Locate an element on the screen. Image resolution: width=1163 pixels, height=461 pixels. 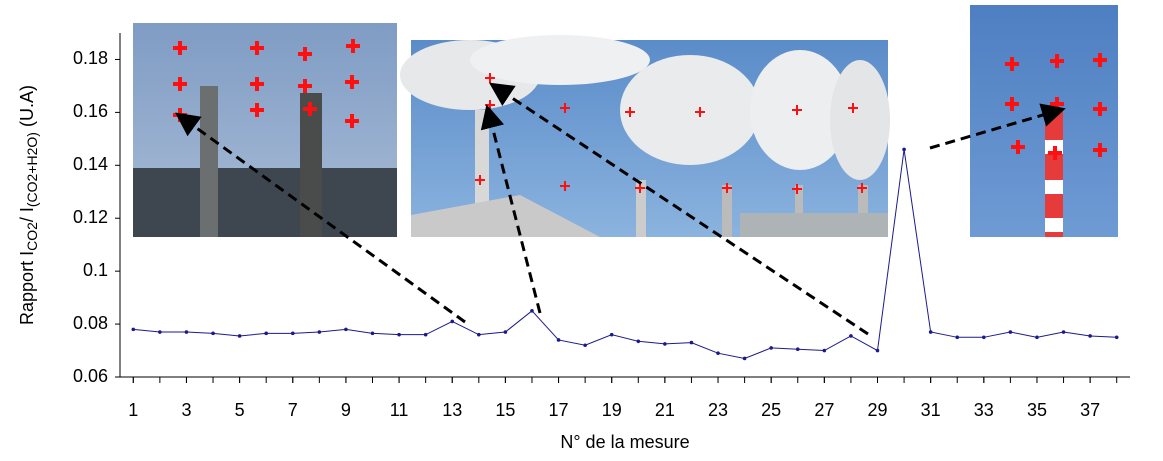
y-tick-label: 0.1 is located at coordinates (95, 270).